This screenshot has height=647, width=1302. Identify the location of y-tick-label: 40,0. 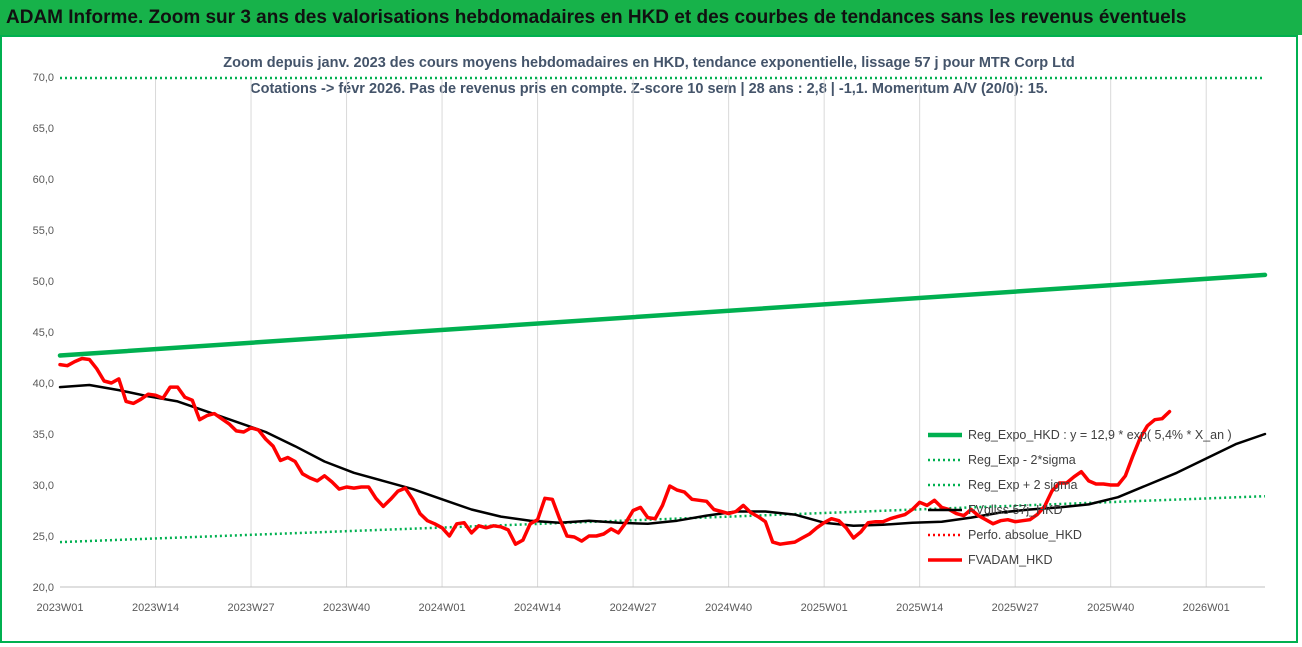
(43, 384).